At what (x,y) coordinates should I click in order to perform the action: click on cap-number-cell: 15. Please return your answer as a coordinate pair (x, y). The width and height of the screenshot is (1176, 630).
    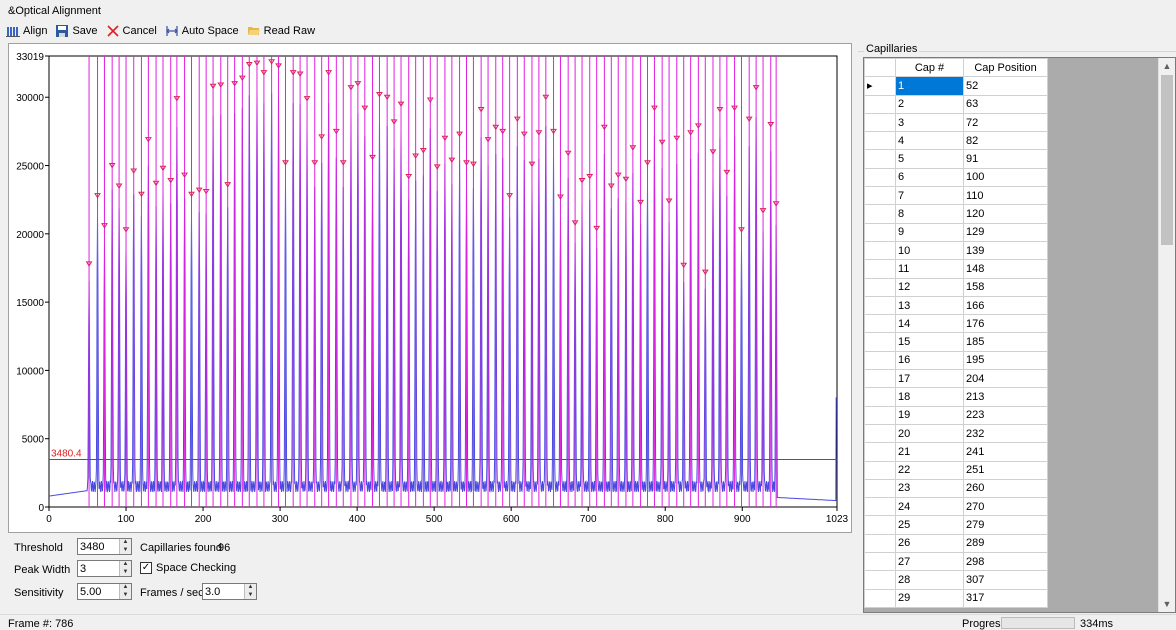
    Looking at the image, I should click on (929, 342).